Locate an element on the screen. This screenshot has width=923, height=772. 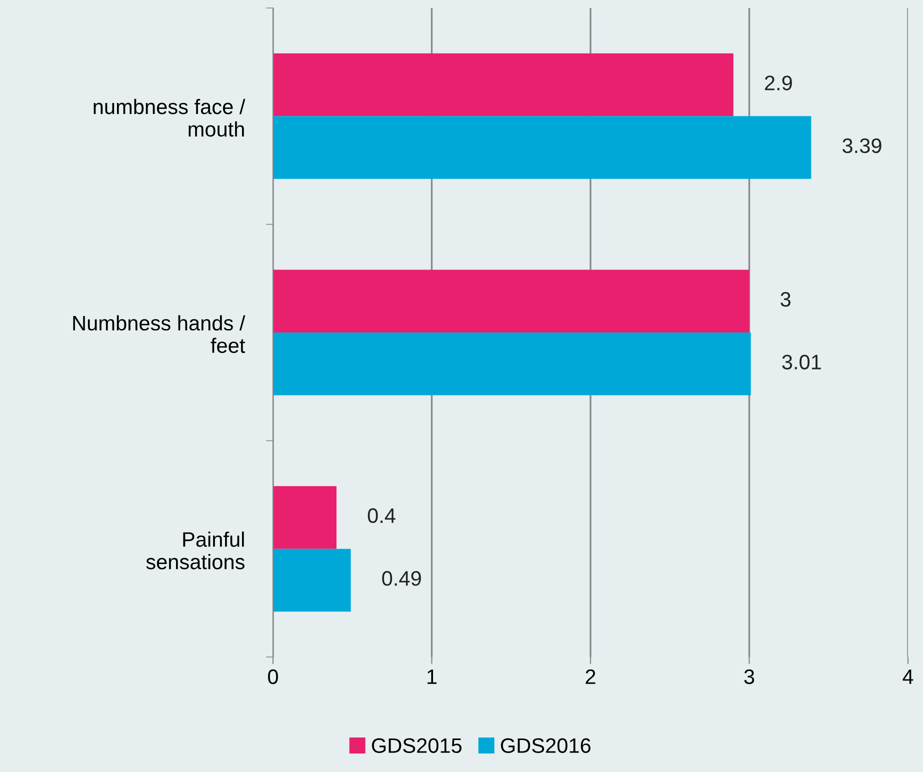
y-tick-label: Numbness hands / feet is located at coordinates (159, 334).